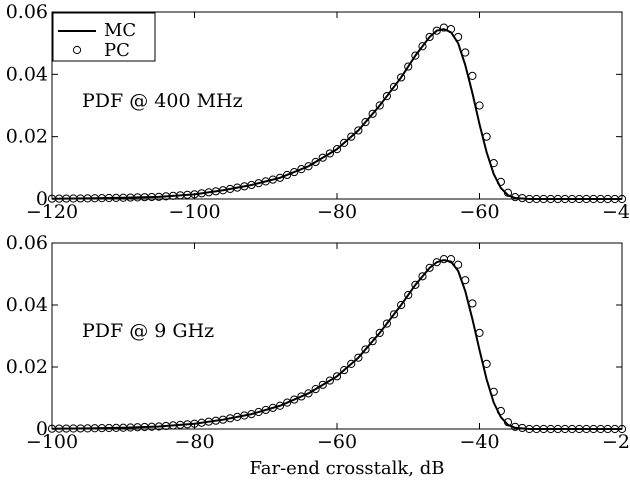  I want to click on legend-box, so click(104, 37).